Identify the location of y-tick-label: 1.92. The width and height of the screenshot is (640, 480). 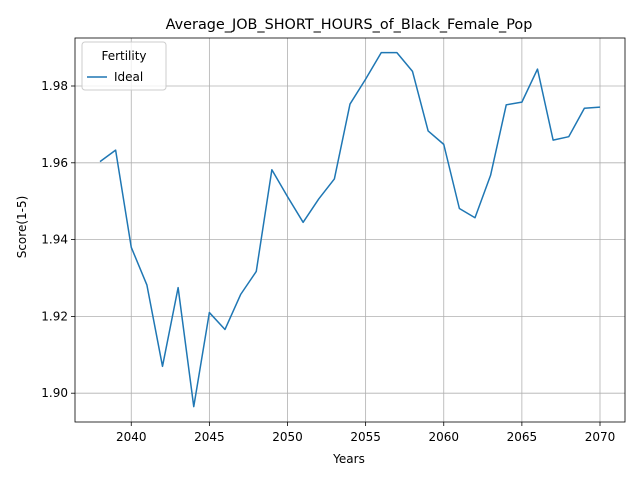
(54, 316).